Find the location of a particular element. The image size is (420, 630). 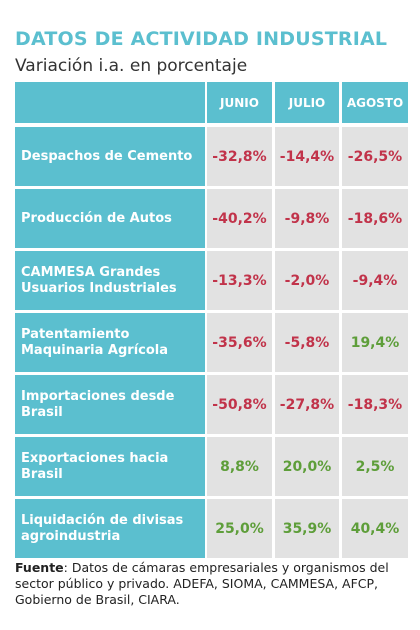

value-cell: 19,4% is located at coordinates (375, 342).